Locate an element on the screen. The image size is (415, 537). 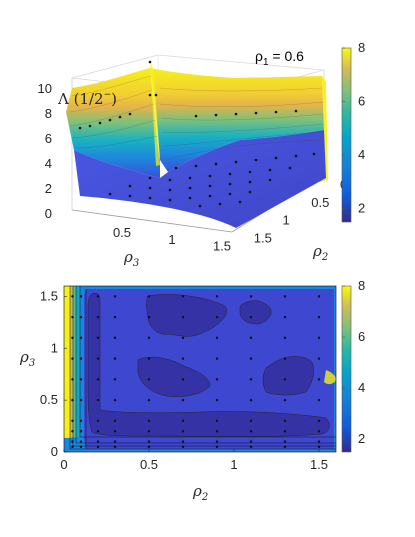
contour-y-tick-label: 1.5 is located at coordinates (49, 295).